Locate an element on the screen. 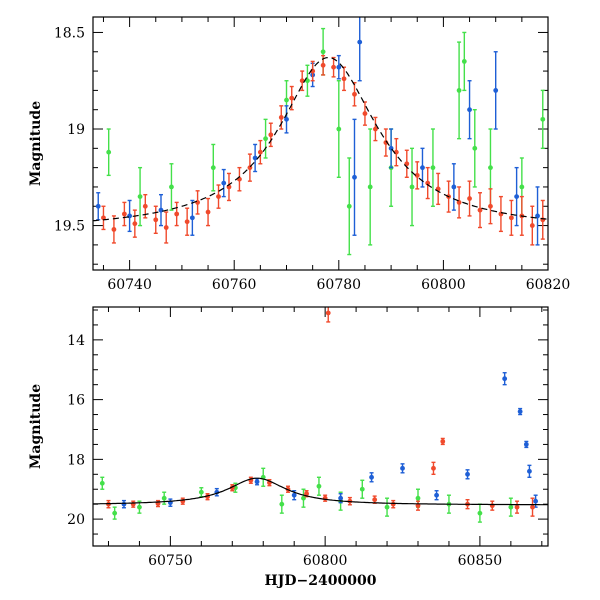 The image size is (600, 600). y-tick-label: 18 is located at coordinates (76, 460).